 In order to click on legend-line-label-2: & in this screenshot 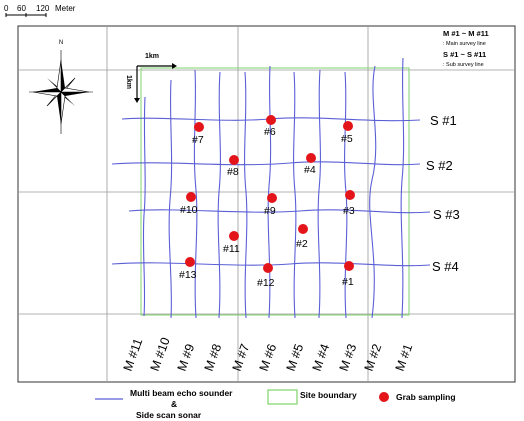, I will do `click(174, 404)`.